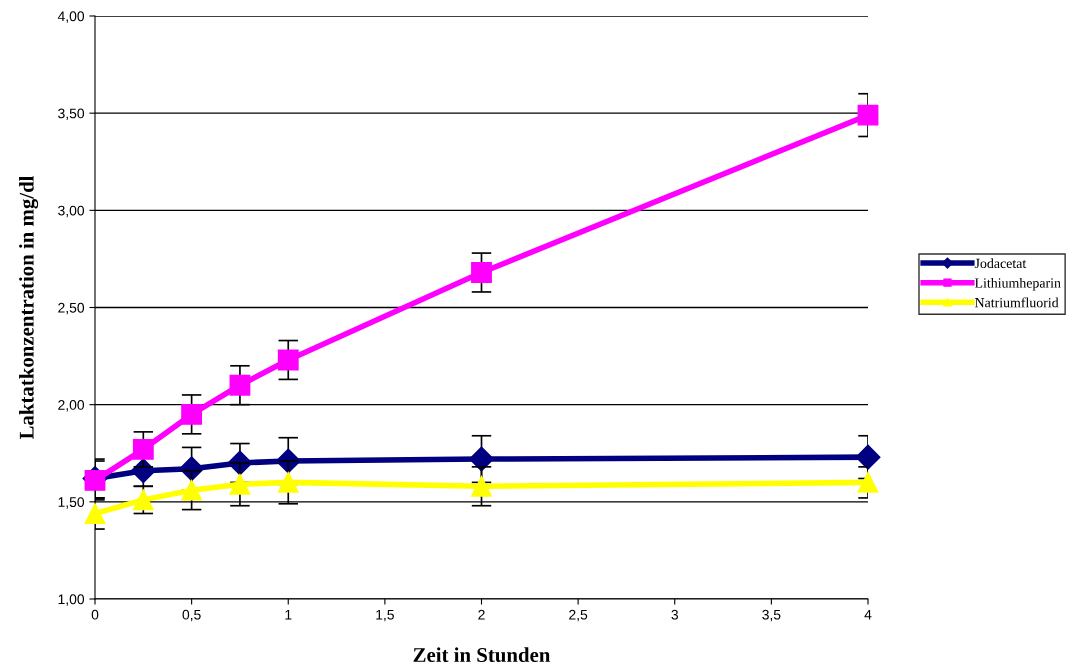 The image size is (1078, 667). Describe the element at coordinates (578, 615) in the screenshot. I see `x-tick-label: 2,5` at that location.